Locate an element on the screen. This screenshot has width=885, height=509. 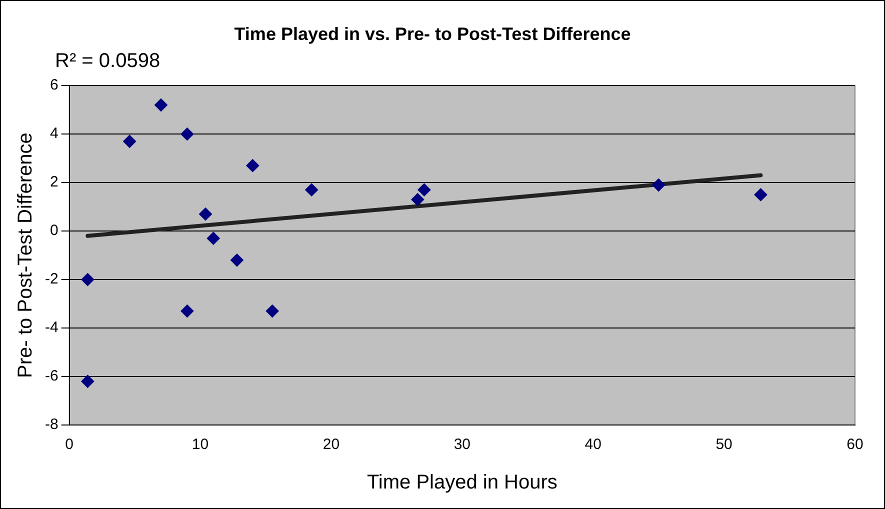
y-tick-label: 6 is located at coordinates (54, 85).